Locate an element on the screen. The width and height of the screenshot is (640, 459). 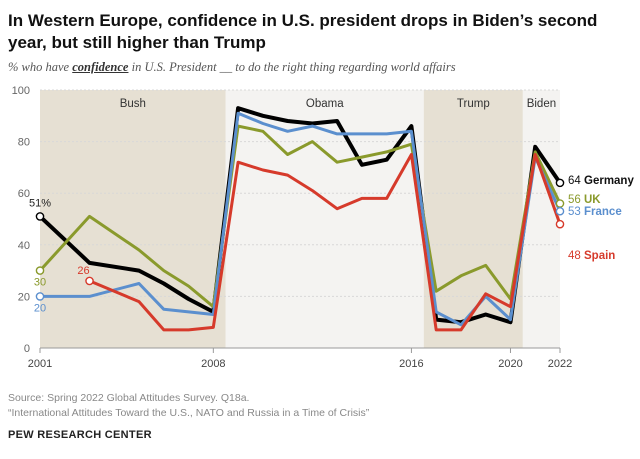
end-series-name-germany: Germany is located at coordinates (609, 181).